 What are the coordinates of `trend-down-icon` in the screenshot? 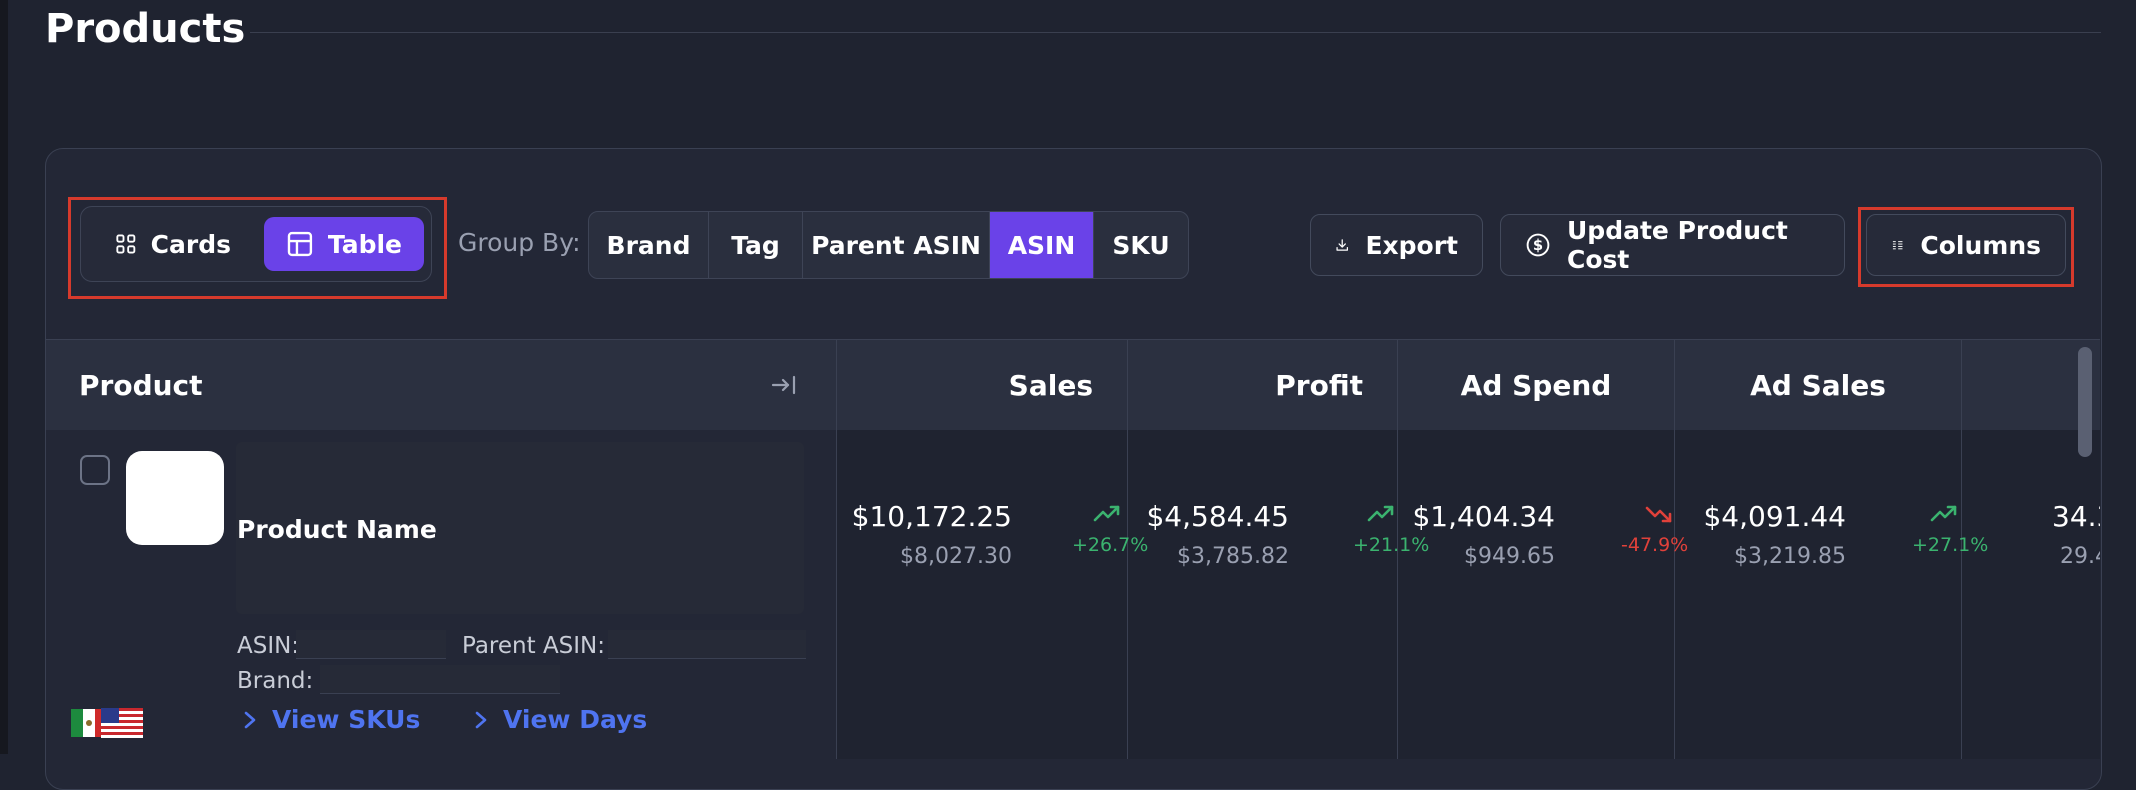 It's located at (1658, 514).